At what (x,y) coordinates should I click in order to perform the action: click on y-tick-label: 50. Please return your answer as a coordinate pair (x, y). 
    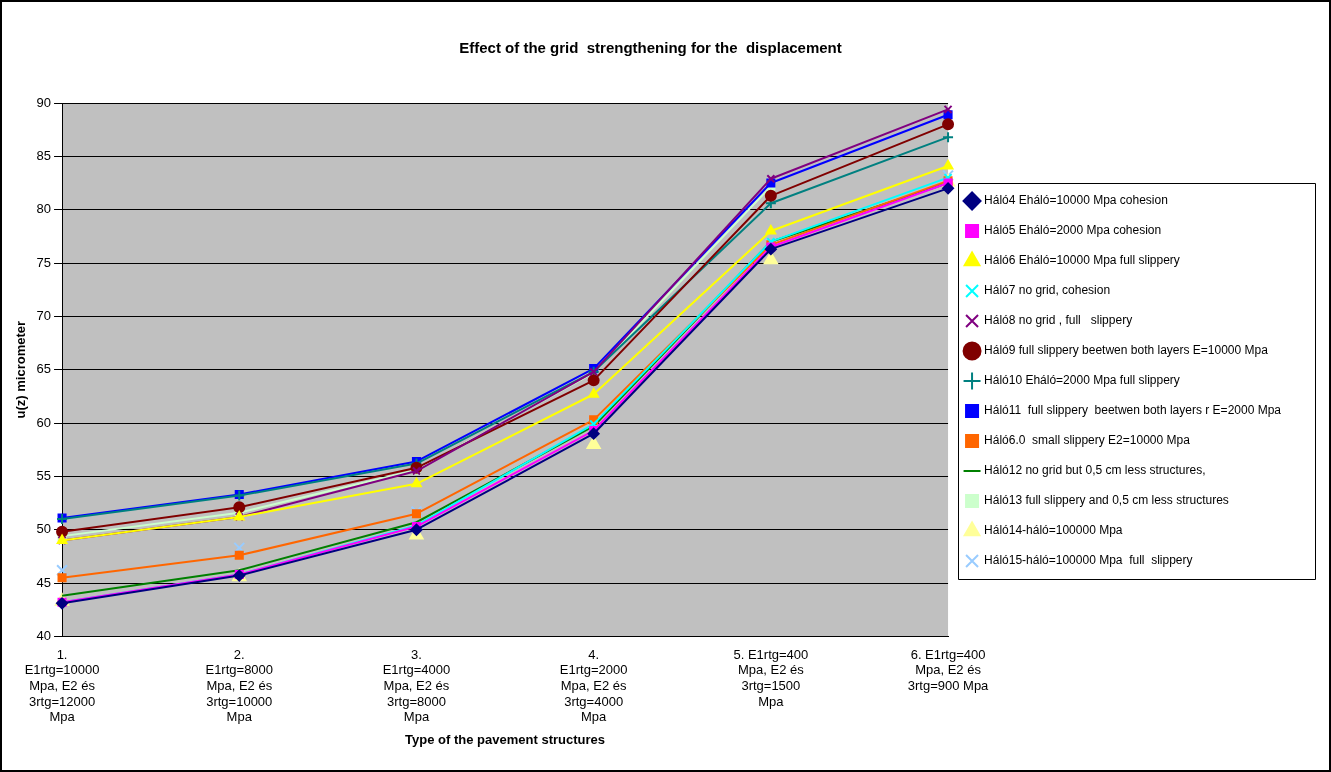
    Looking at the image, I should click on (44, 529).